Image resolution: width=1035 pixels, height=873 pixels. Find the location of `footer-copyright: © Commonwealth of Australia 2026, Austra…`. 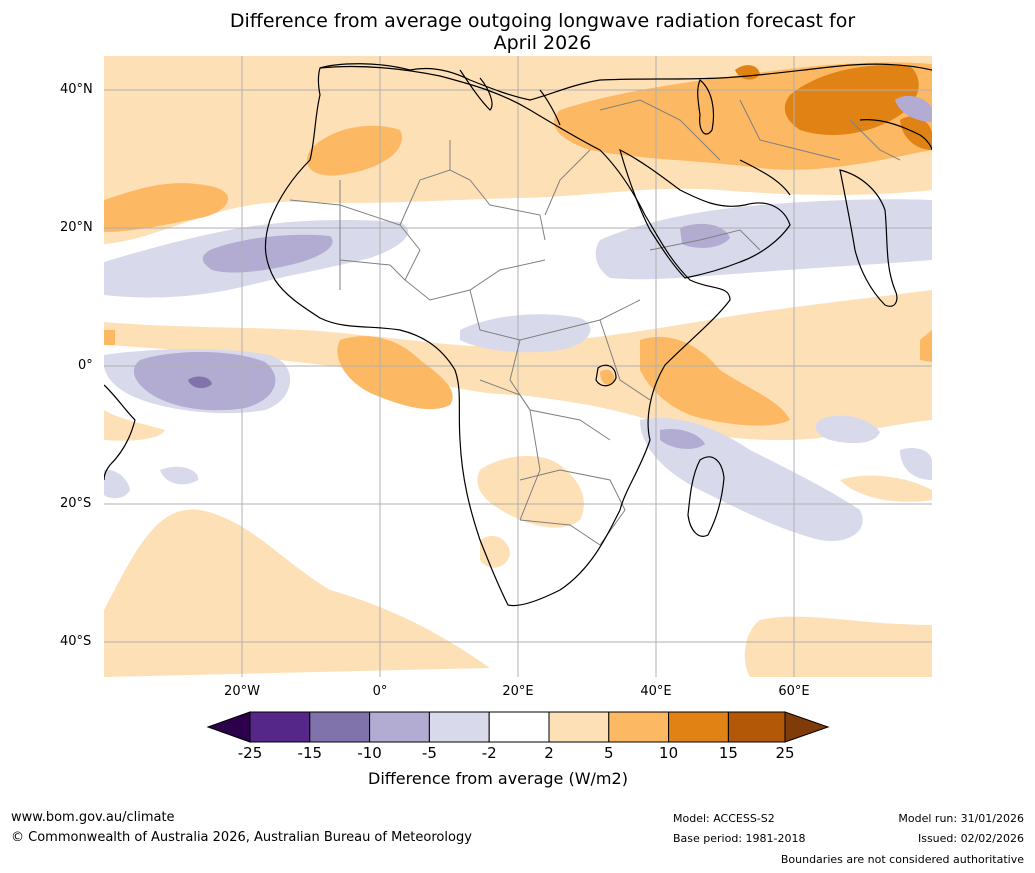

footer-copyright: © Commonwealth of Australia 2026, Austra… is located at coordinates (241, 837).